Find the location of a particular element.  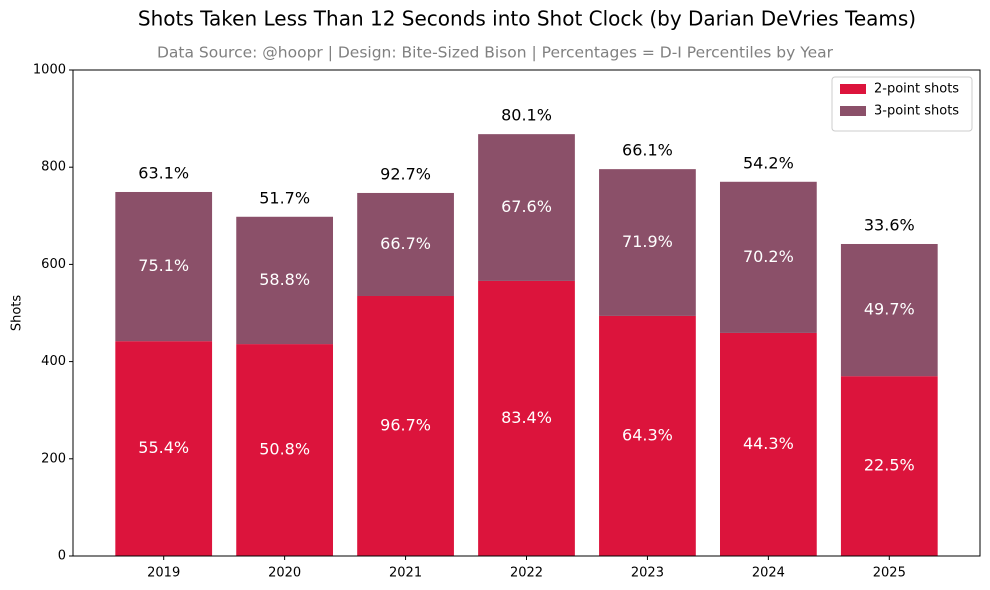

bar-label: 55.4% is located at coordinates (163, 447).